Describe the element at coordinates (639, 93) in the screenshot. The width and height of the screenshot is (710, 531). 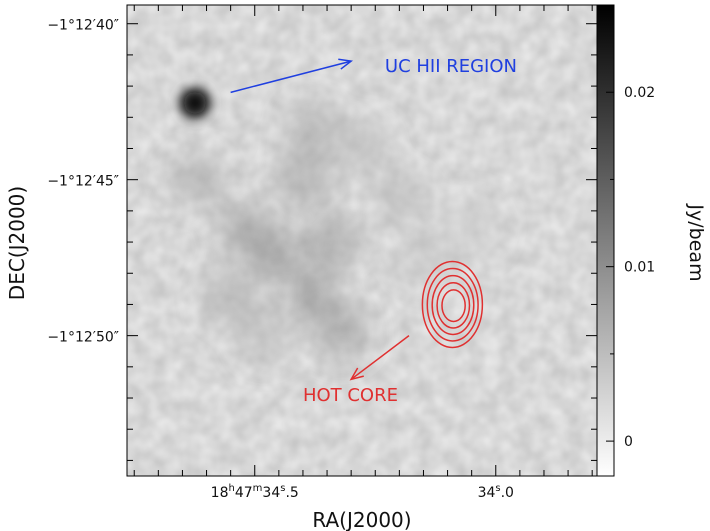
I see `colorbar-tick-label-0: 0.02` at that location.